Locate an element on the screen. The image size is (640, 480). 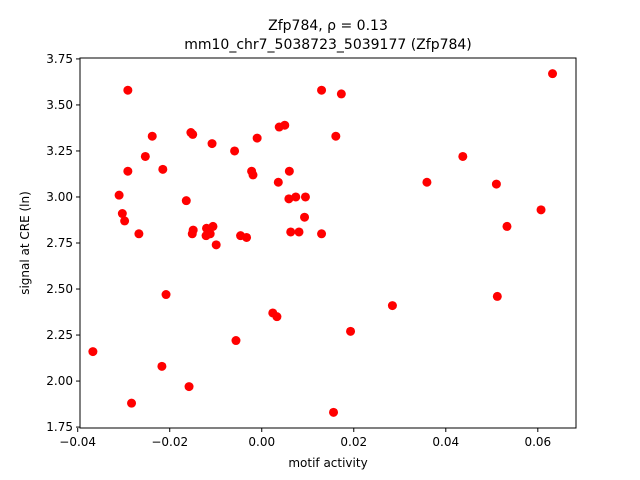
chart-title-line1: Zfp784, ρ = 0.13 is located at coordinates (328, 26).